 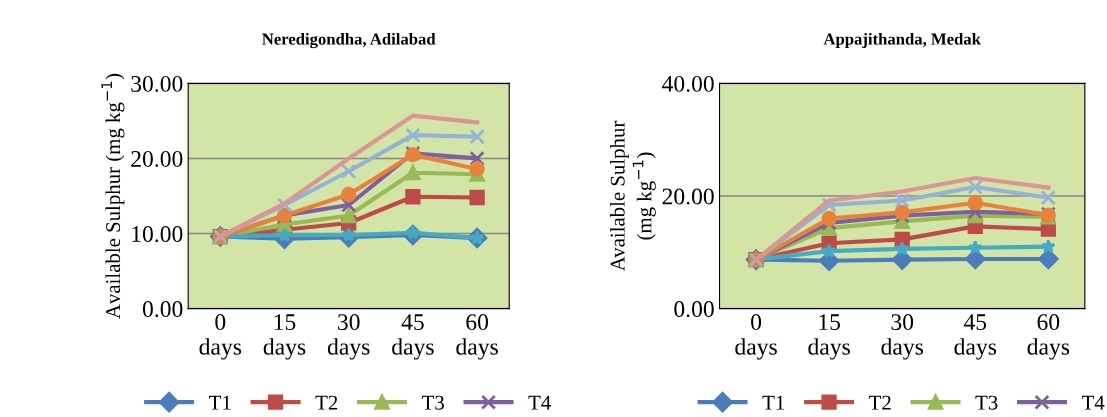 What do you see at coordinates (157, 83) in the screenshot?
I see `y-tick-label: 30.00` at bounding box center [157, 83].